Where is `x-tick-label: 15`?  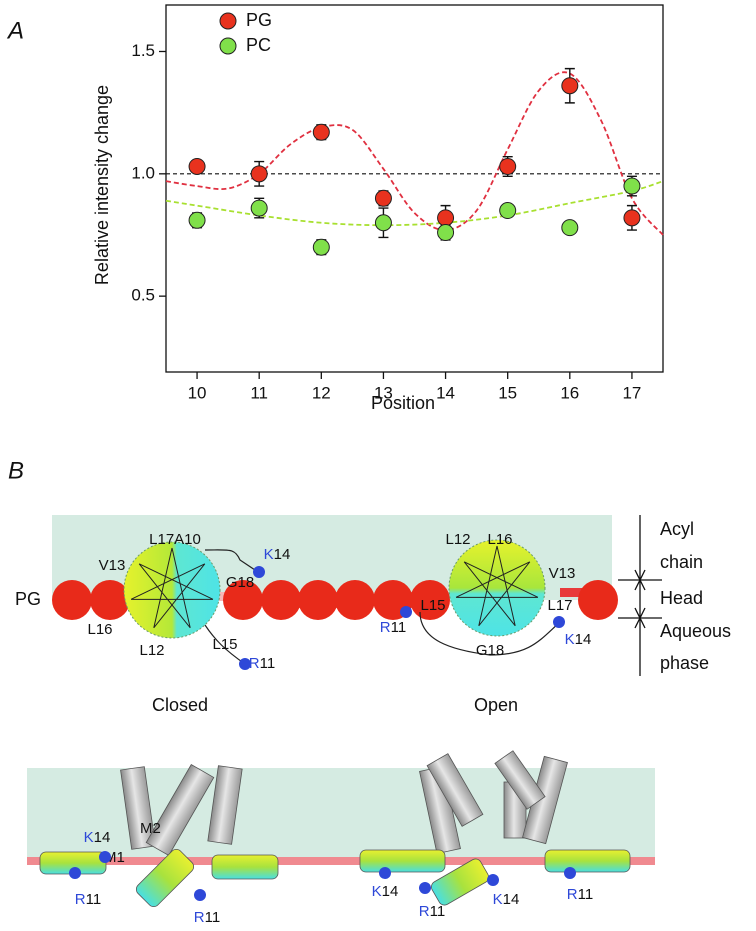
x-tick-label: 15 is located at coordinates (507, 392).